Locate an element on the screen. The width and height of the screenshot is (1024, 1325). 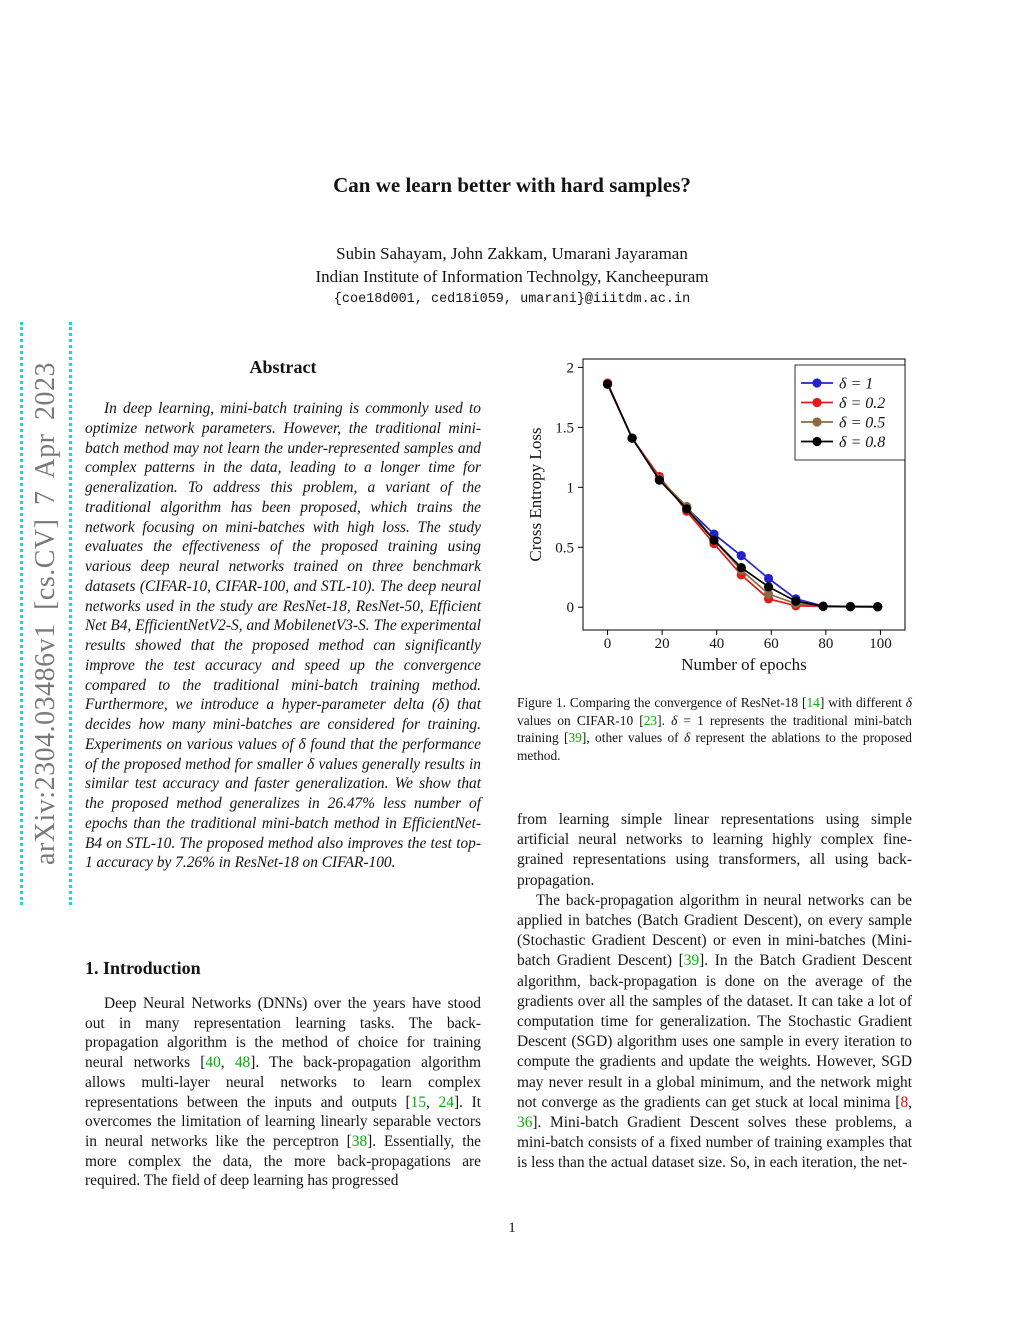
y-tick-label: 1.5 is located at coordinates (564, 428).